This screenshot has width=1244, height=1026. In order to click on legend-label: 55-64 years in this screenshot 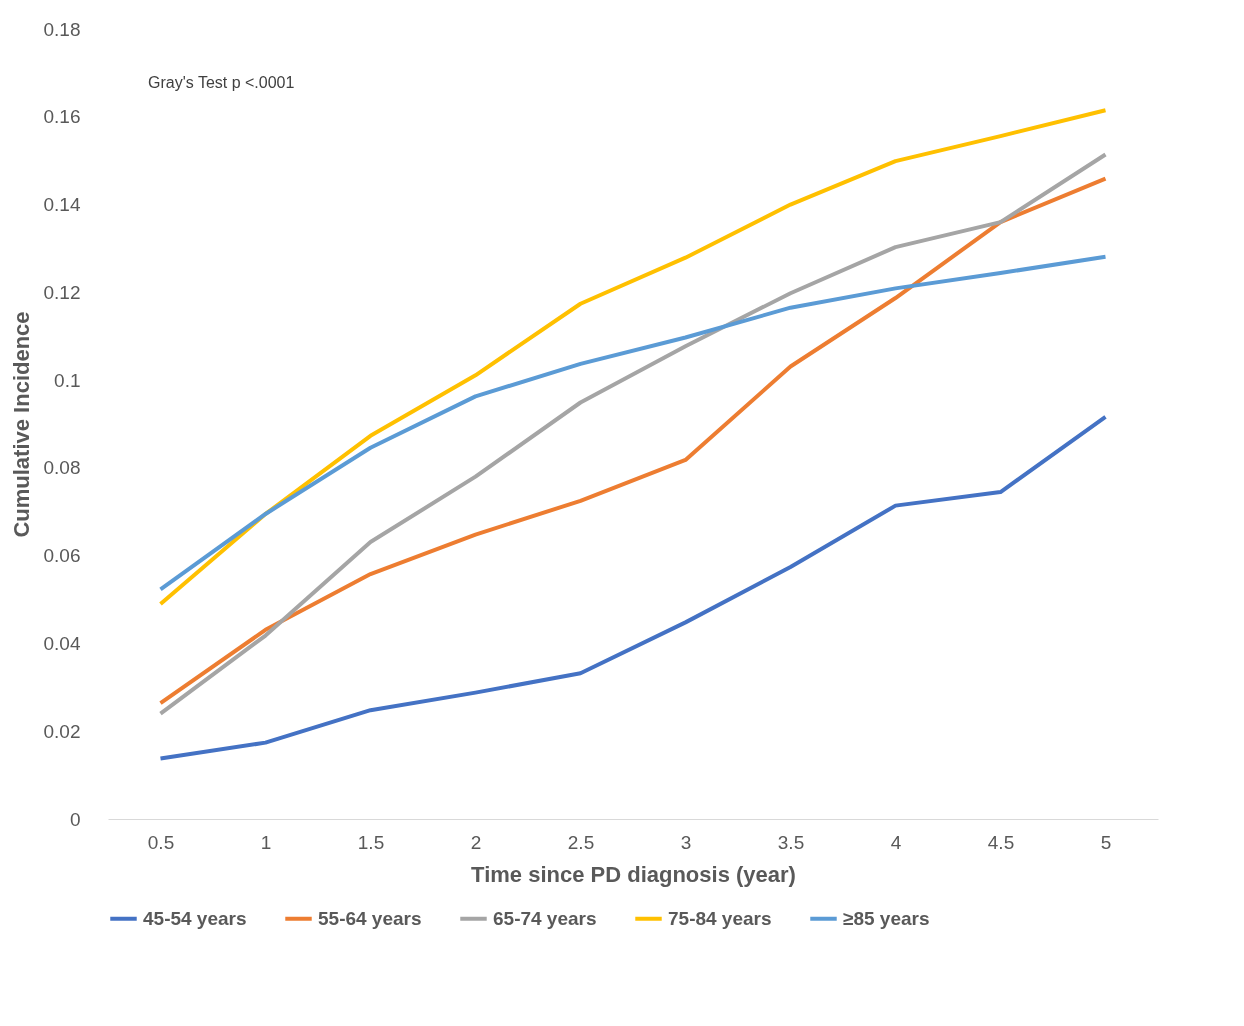, I will do `click(370, 918)`.